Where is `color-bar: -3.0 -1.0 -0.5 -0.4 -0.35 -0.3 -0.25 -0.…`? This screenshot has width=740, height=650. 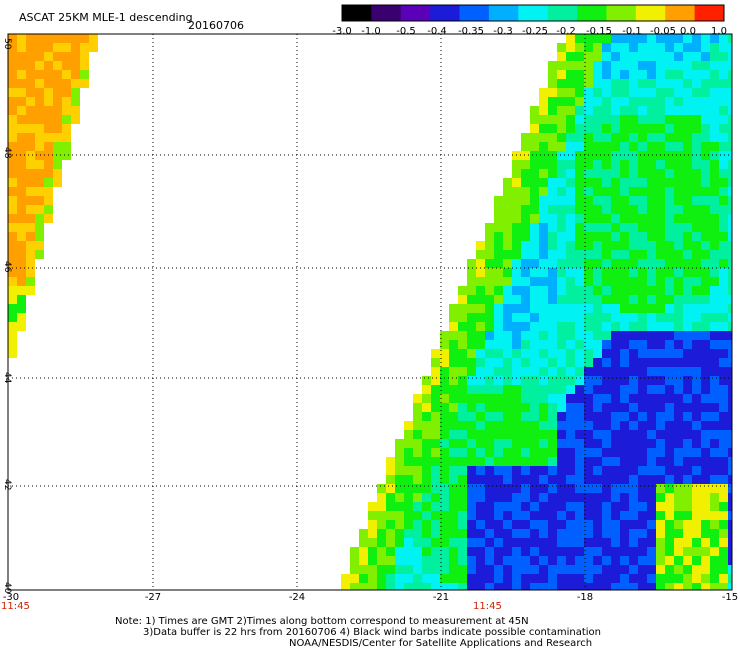
color-bar: -3.0 -1.0 -0.5 -0.4 -0.35 -0.3 -0.25 -0.… is located at coordinates (529, 20).